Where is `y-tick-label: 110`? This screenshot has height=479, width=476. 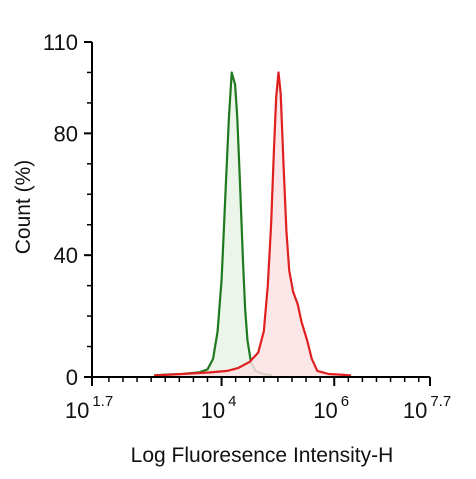
y-tick-label: 110 is located at coordinates (60, 42).